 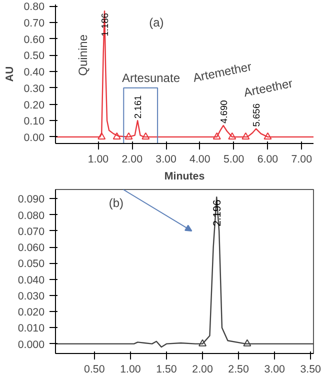 I want to click on y-tick-label: 0.80, so click(x=34, y=7).